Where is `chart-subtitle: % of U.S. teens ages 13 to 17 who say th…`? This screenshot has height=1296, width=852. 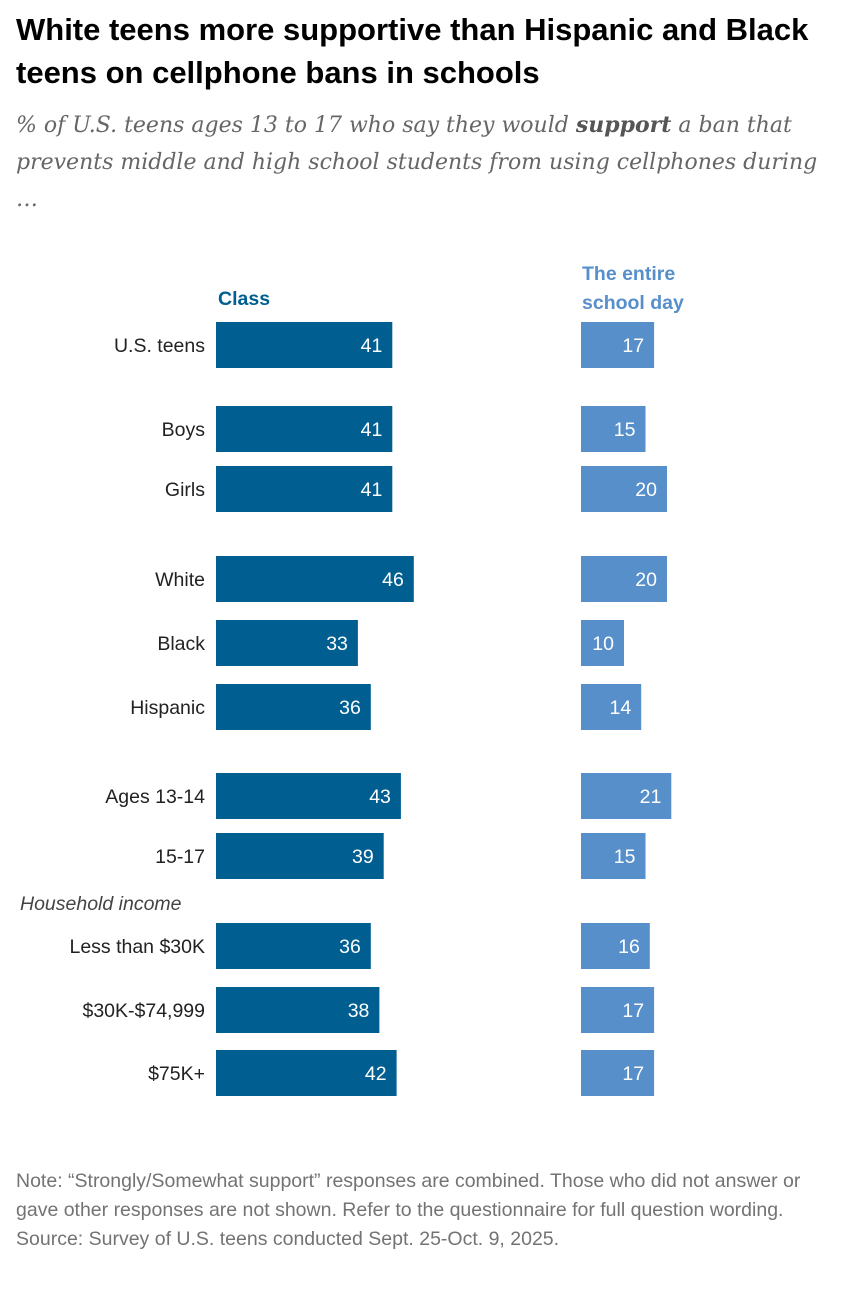 chart-subtitle: % of U.S. teens ages 13 to 17 who say th… is located at coordinates (426, 162).